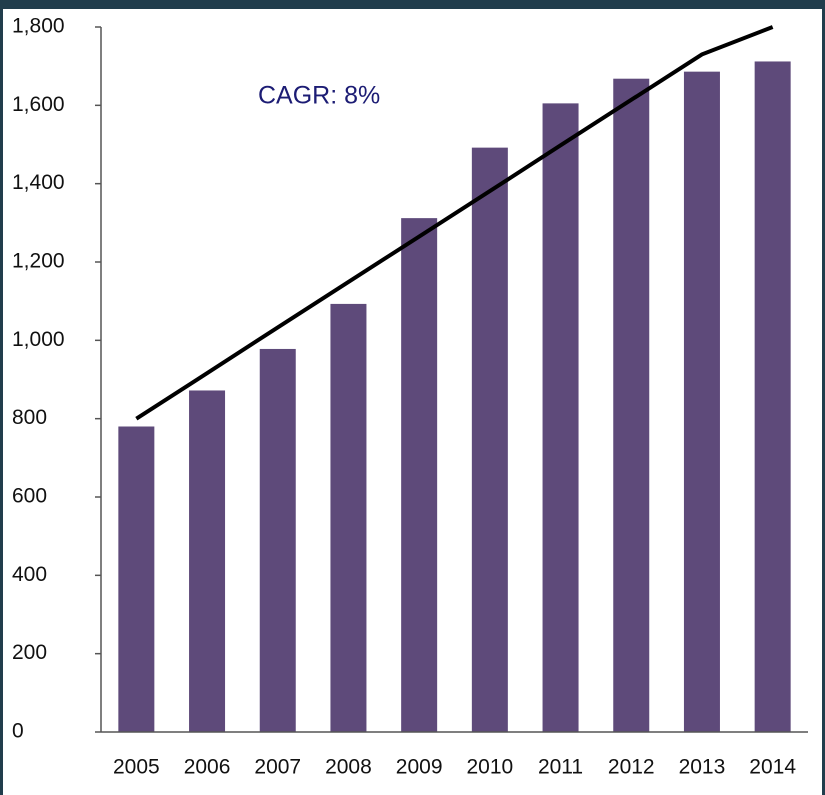 This screenshot has height=795, width=825. I want to click on y-tick-label: 200, so click(29, 652).